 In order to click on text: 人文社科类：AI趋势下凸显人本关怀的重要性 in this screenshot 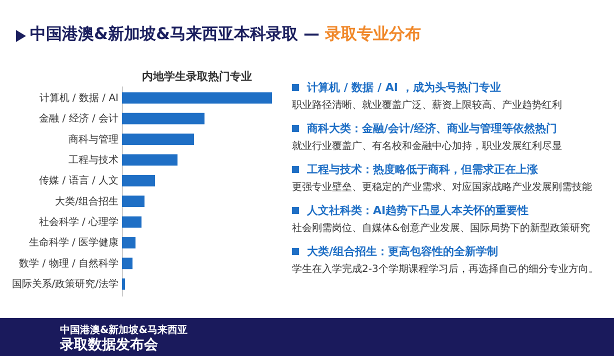, I will do `click(418, 210)`.